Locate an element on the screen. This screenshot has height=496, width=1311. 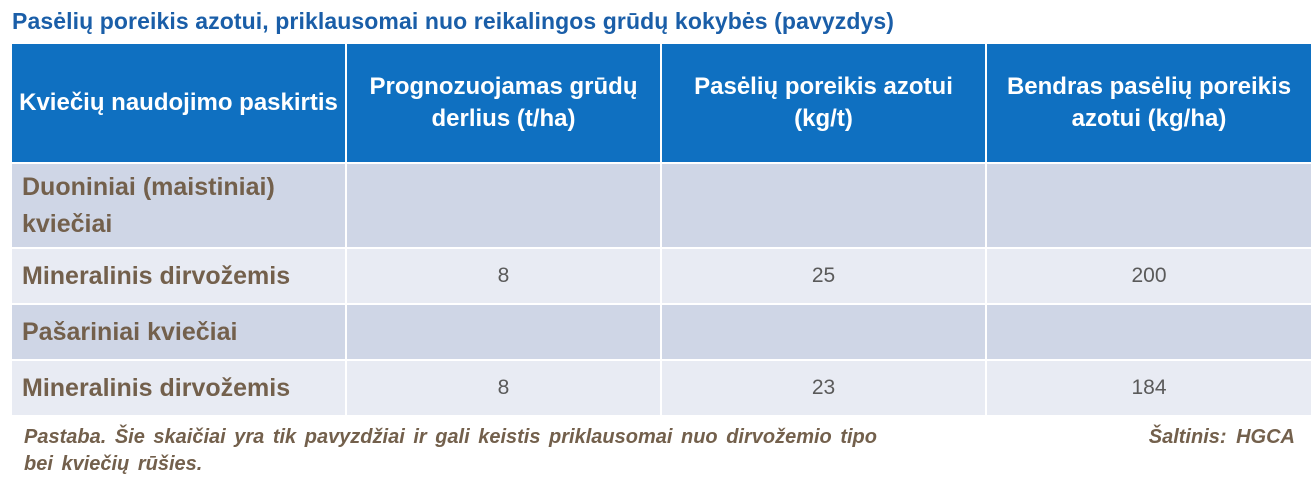
row-label: Duoniniai (maistiniai) kviečiai is located at coordinates (179, 206).